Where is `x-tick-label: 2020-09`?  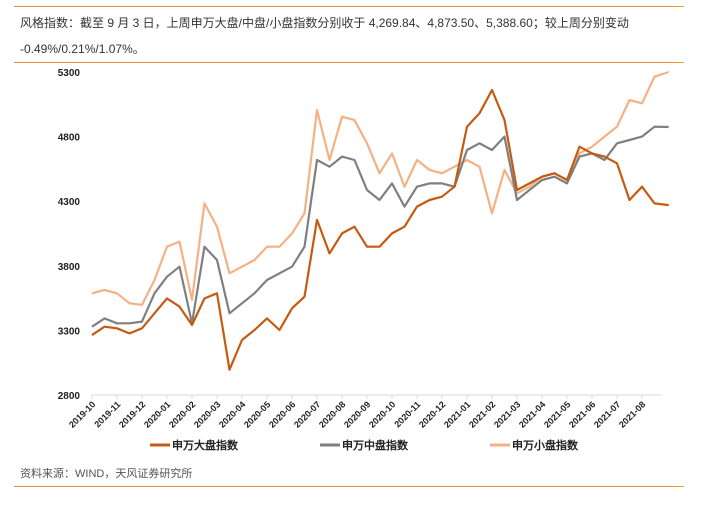 x-tick-label: 2020-09 is located at coordinates (357, 414).